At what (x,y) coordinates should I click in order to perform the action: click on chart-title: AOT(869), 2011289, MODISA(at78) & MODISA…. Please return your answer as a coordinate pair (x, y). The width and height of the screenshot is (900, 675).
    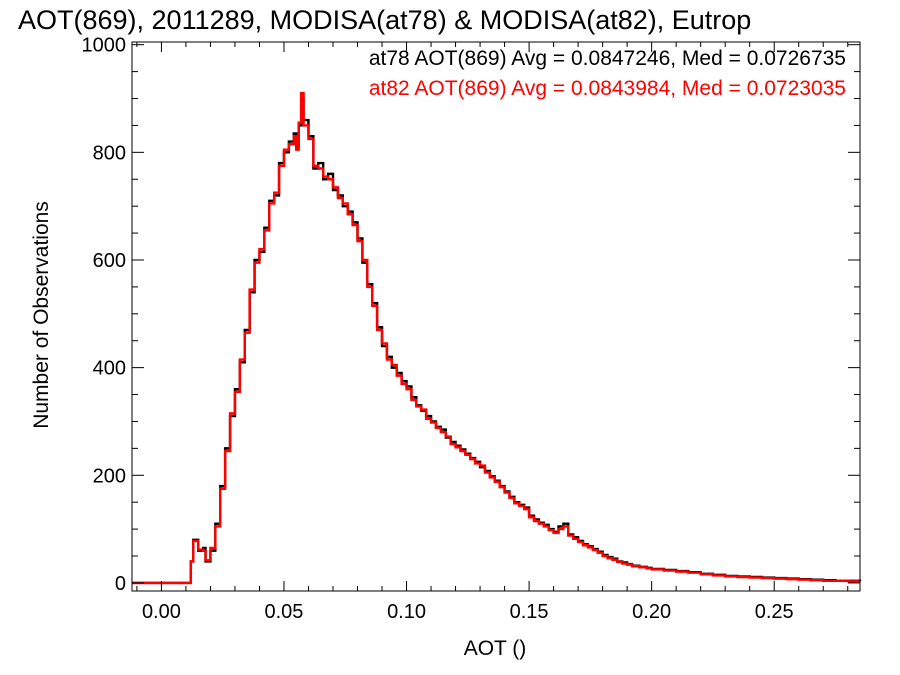
    Looking at the image, I should click on (384, 20).